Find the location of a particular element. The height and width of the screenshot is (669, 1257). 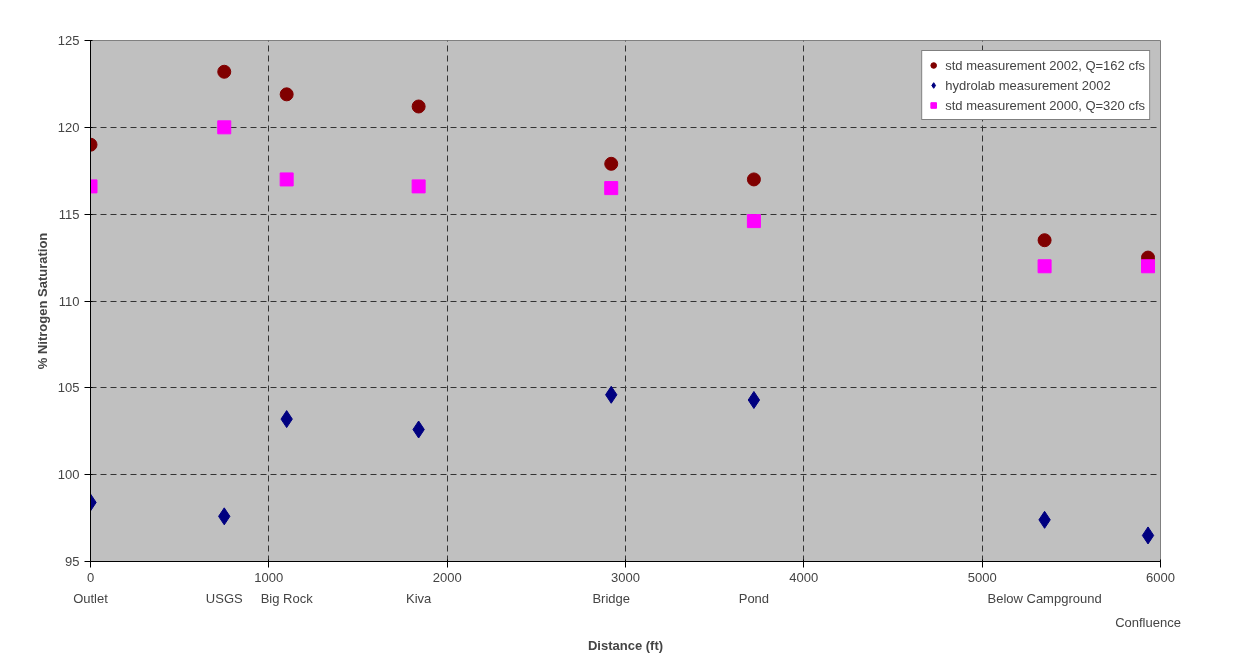

y-axis-title: % Nitrogen Saturation is located at coordinates (42, 301).